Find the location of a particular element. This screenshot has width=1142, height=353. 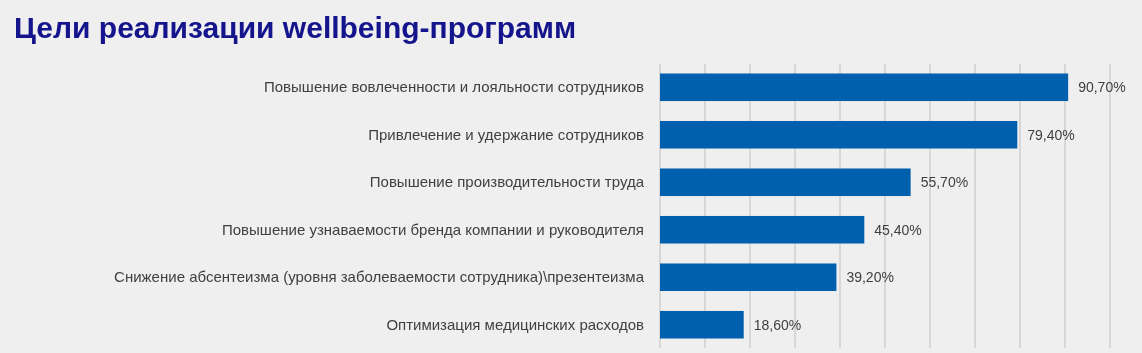

text: Цели реализации wellbeing-программ is located at coordinates (295, 27).